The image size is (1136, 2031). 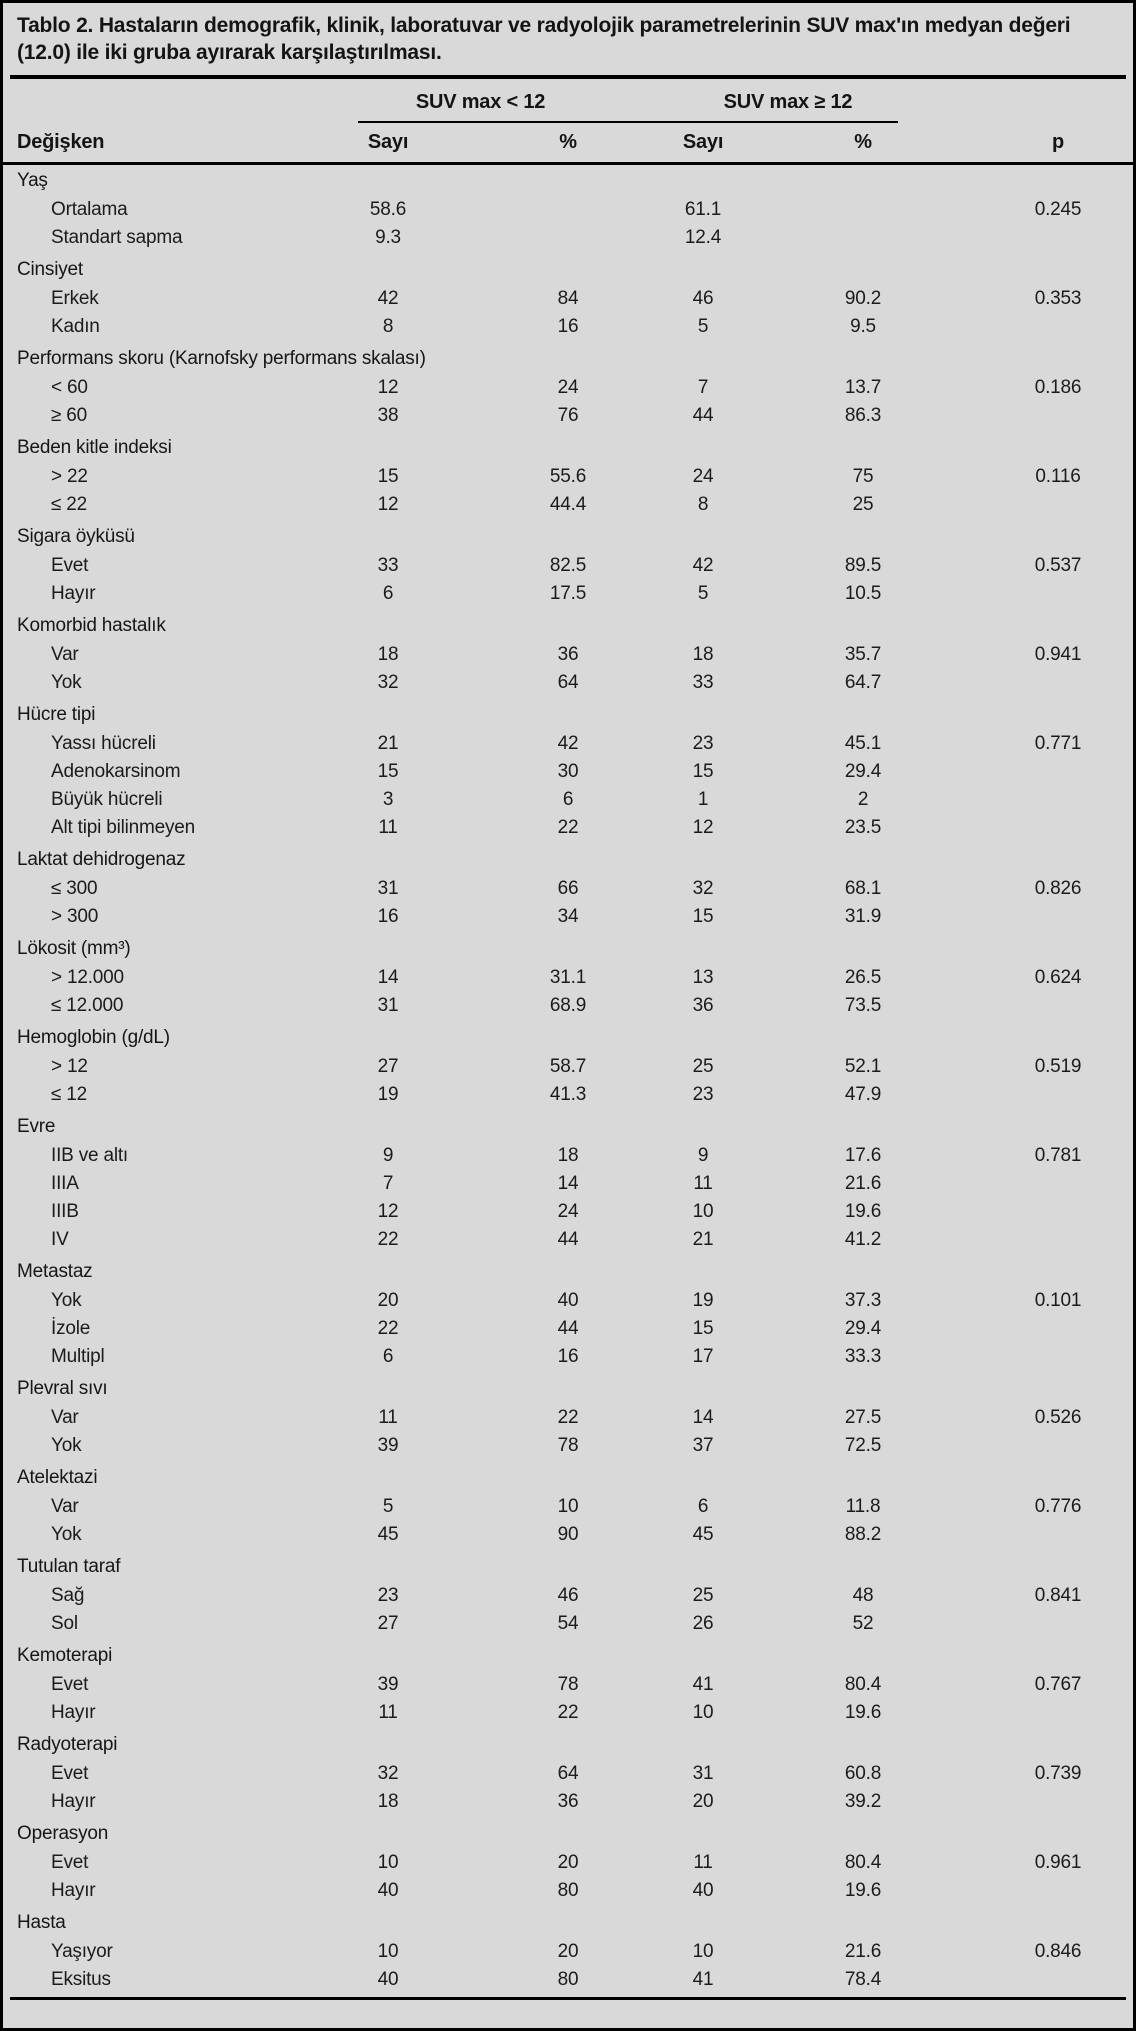 I want to click on data-row: < 60 12 24 7 13.7 0.186, so click(x=568, y=388).